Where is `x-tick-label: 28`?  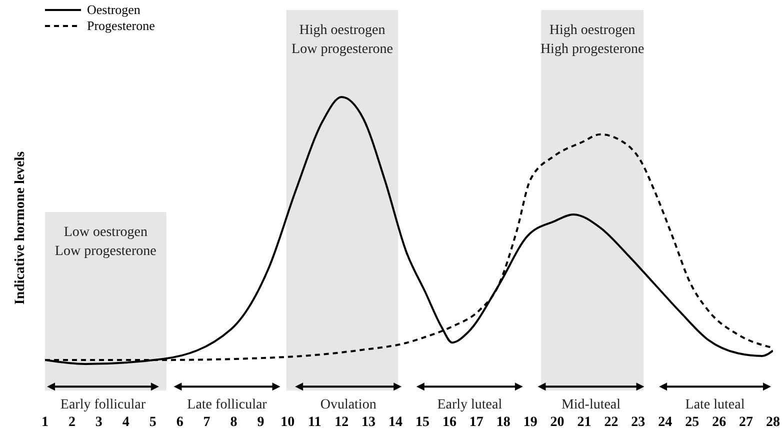
x-tick-label: 28 is located at coordinates (773, 422).